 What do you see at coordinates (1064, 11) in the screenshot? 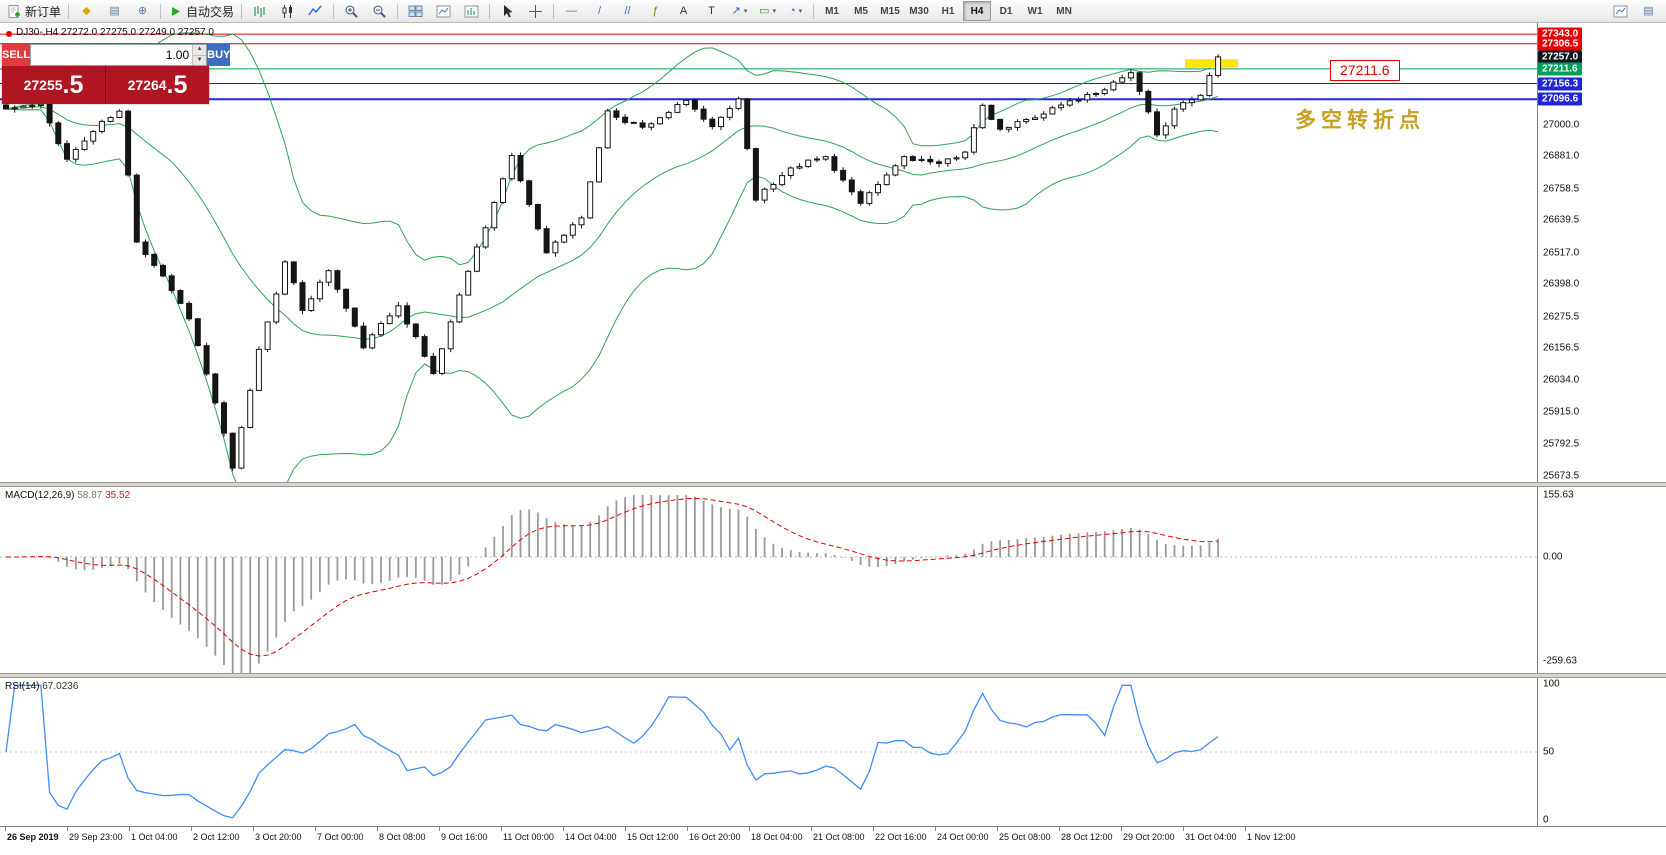
I see `timeframe-mn-button: MN` at bounding box center [1064, 11].